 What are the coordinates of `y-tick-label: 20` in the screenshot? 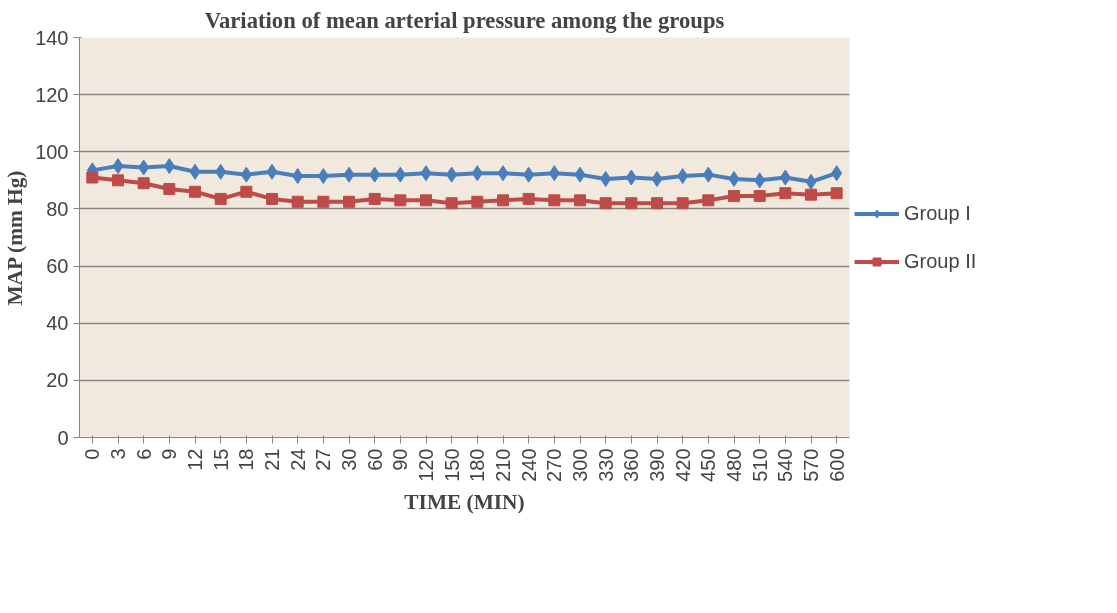 It's located at (57, 380).